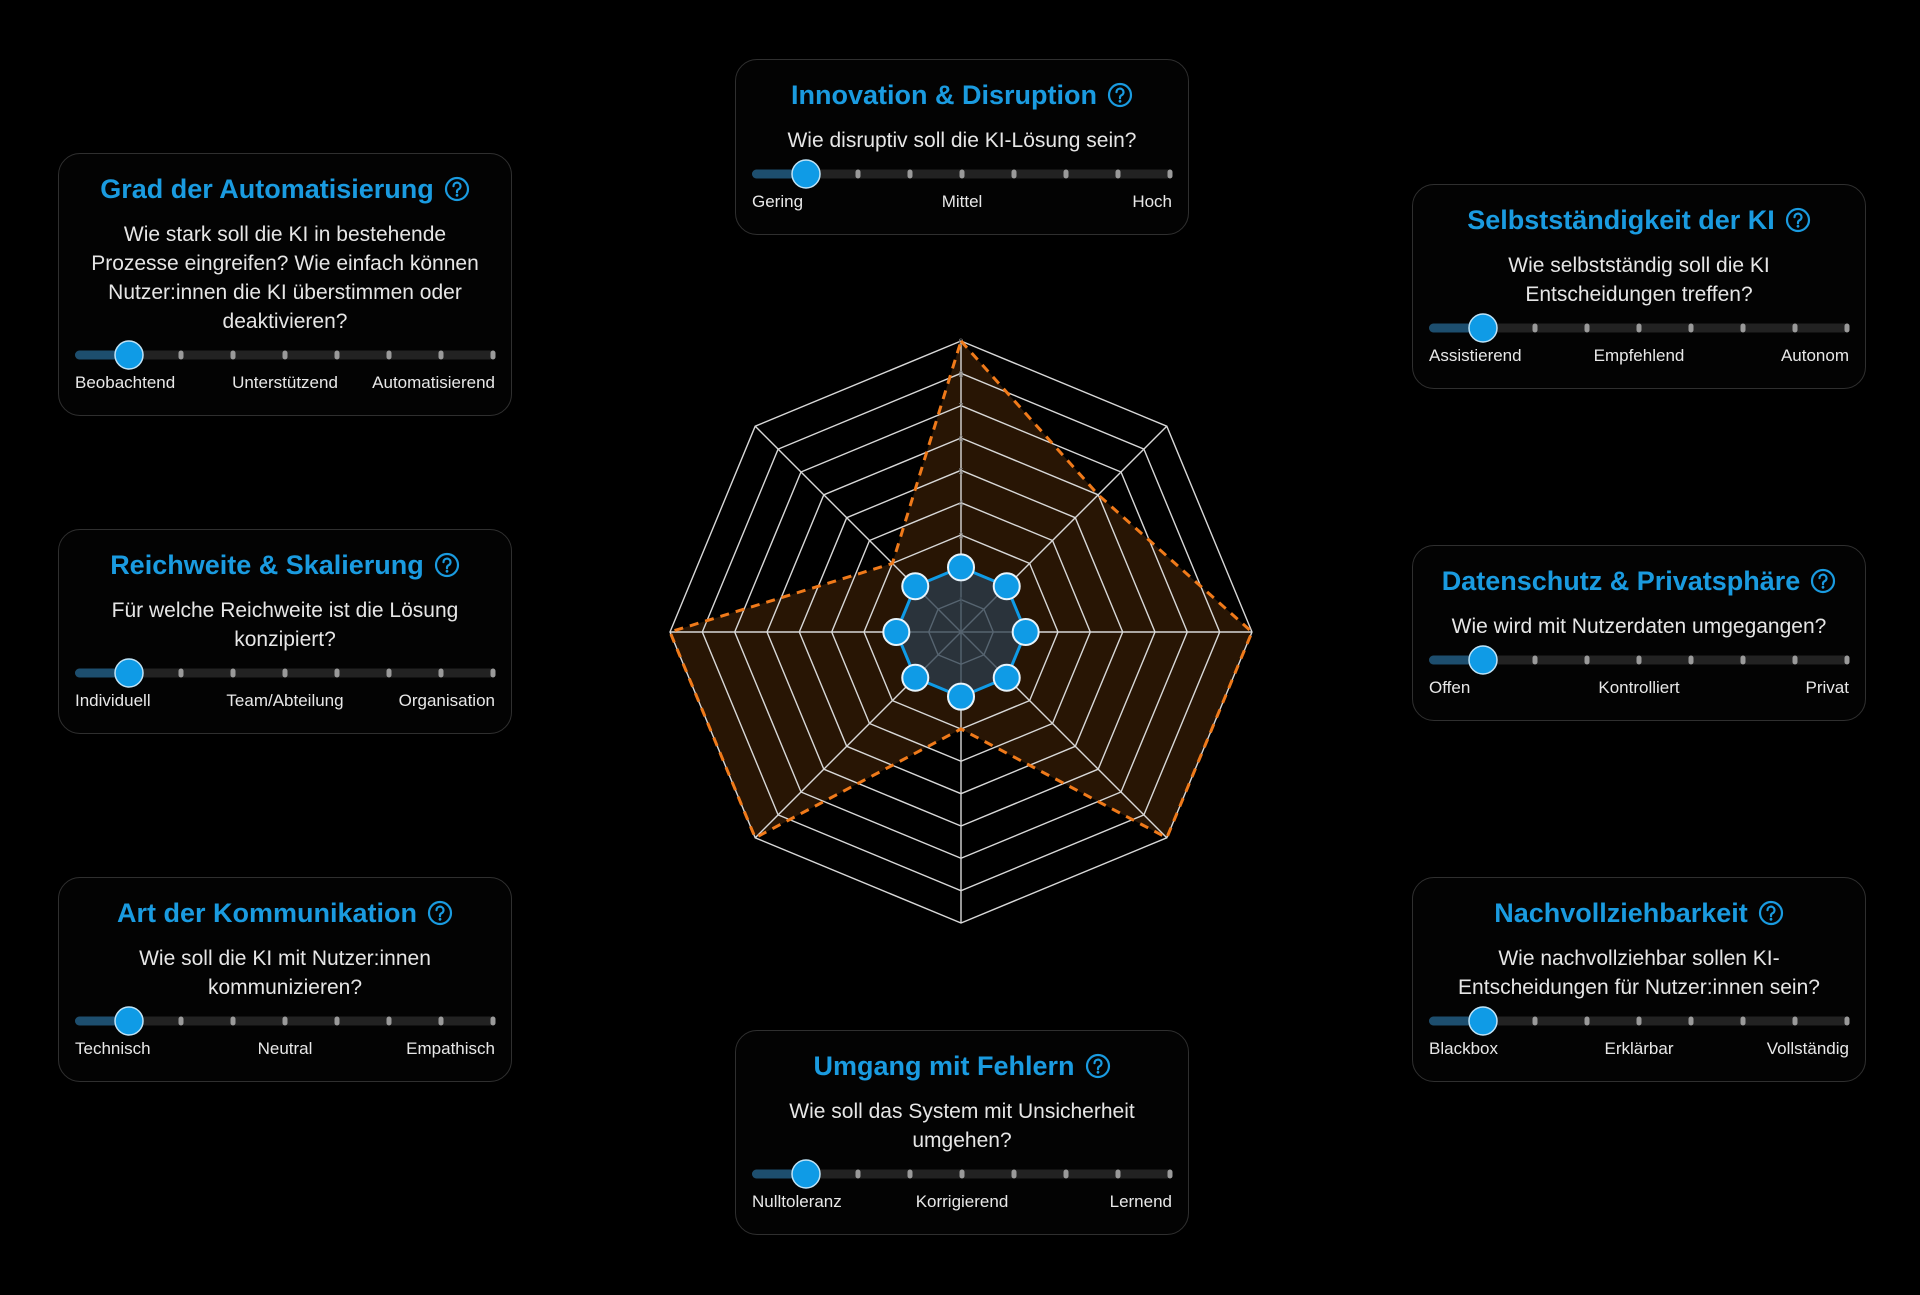 This screenshot has height=1295, width=1920. I want to click on slider-label: Mittel, so click(962, 201).